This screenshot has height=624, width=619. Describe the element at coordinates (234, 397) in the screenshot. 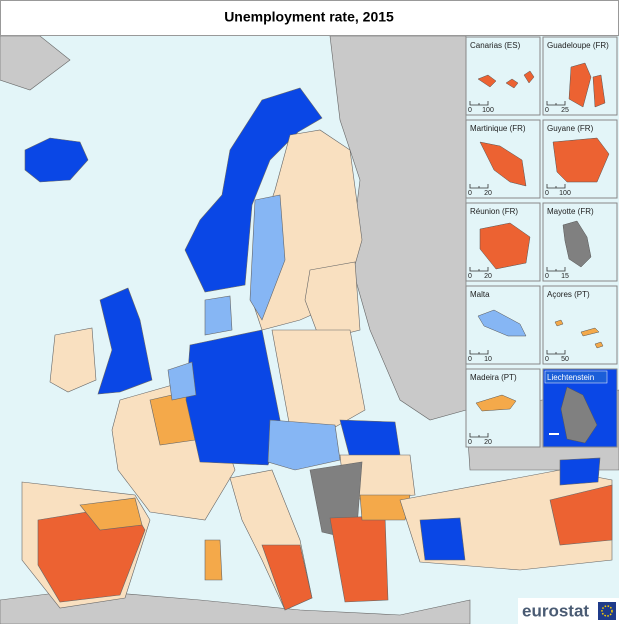

I see `germany` at that location.